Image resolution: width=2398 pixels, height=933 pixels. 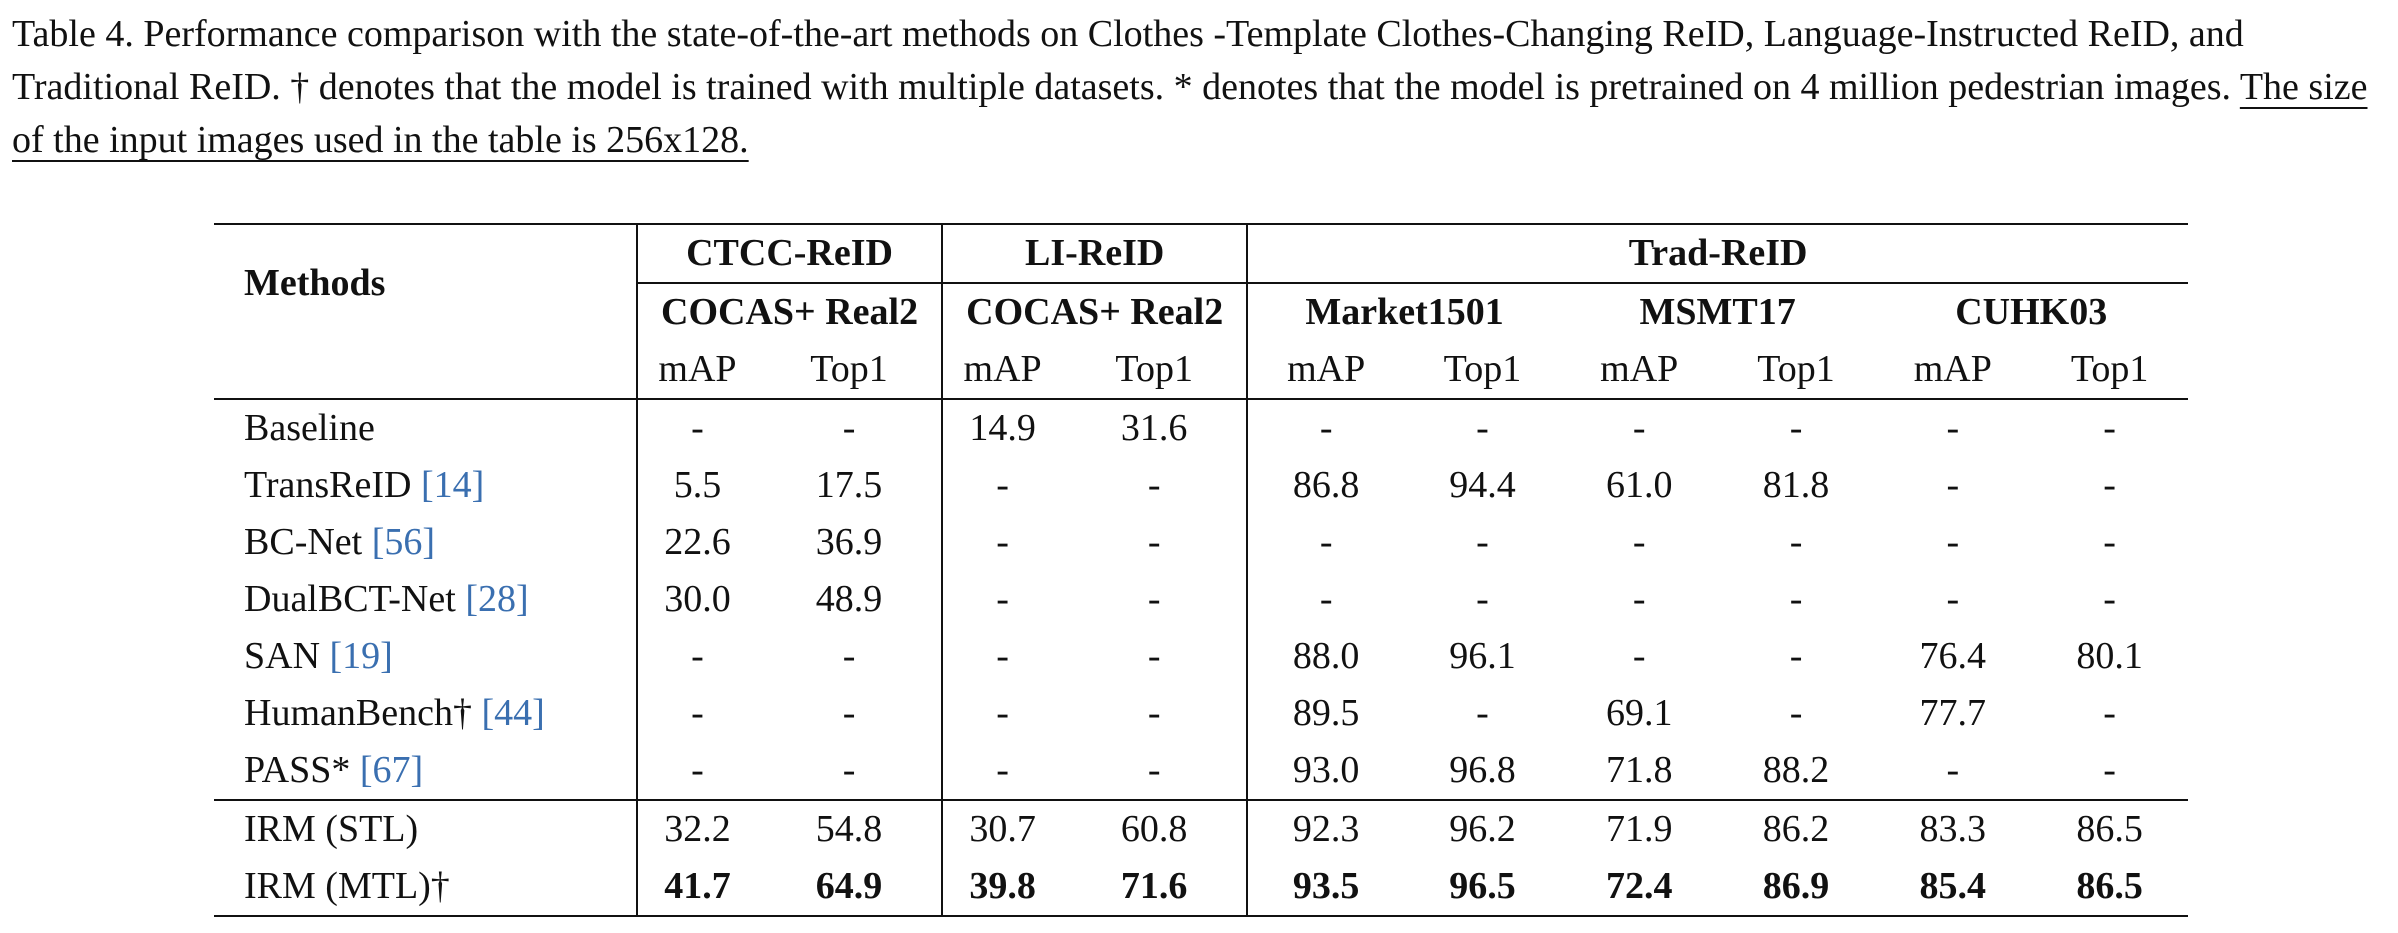 I want to click on metric-value: 72.4, so click(x=1639, y=886).